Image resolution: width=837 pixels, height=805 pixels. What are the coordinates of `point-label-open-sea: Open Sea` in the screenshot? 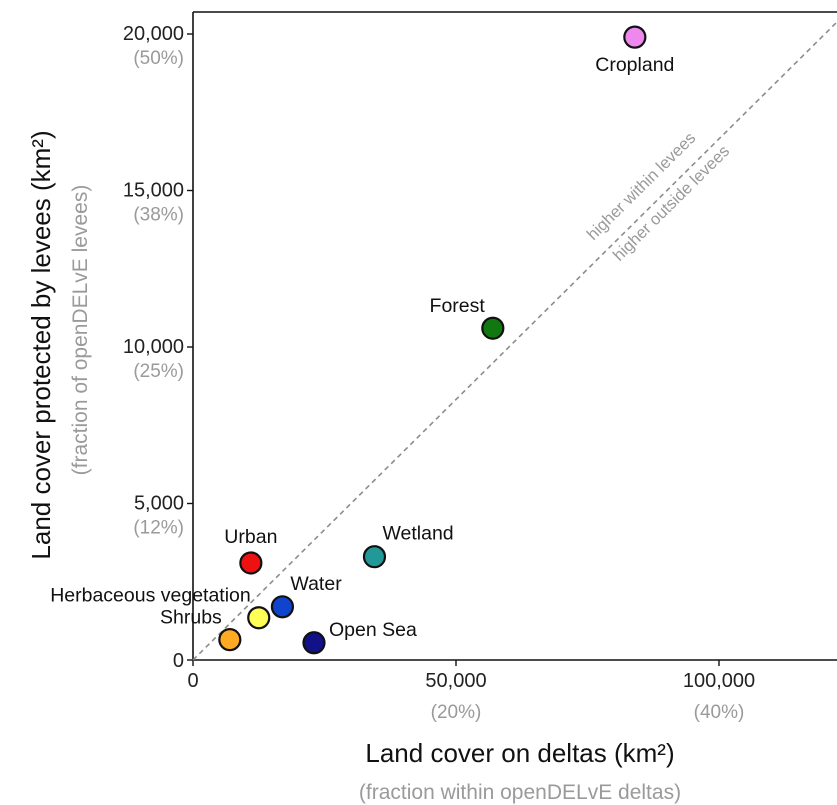 It's located at (373, 630).